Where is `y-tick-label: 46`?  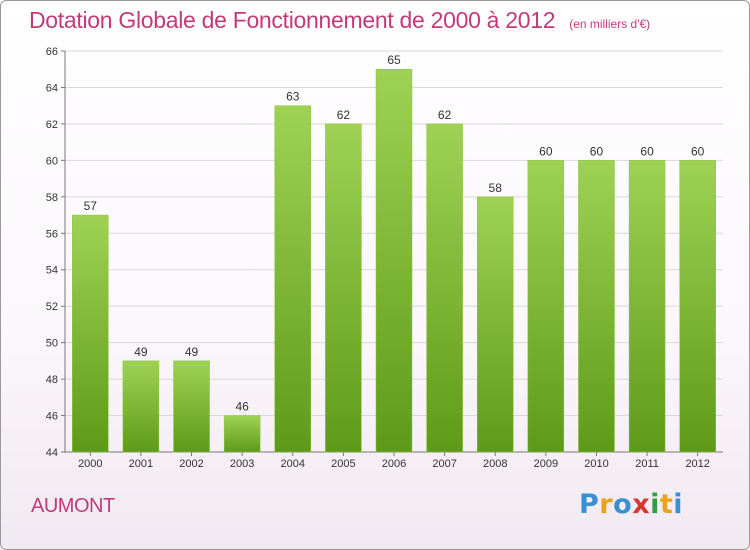 y-tick-label: 46 is located at coordinates (52, 417).